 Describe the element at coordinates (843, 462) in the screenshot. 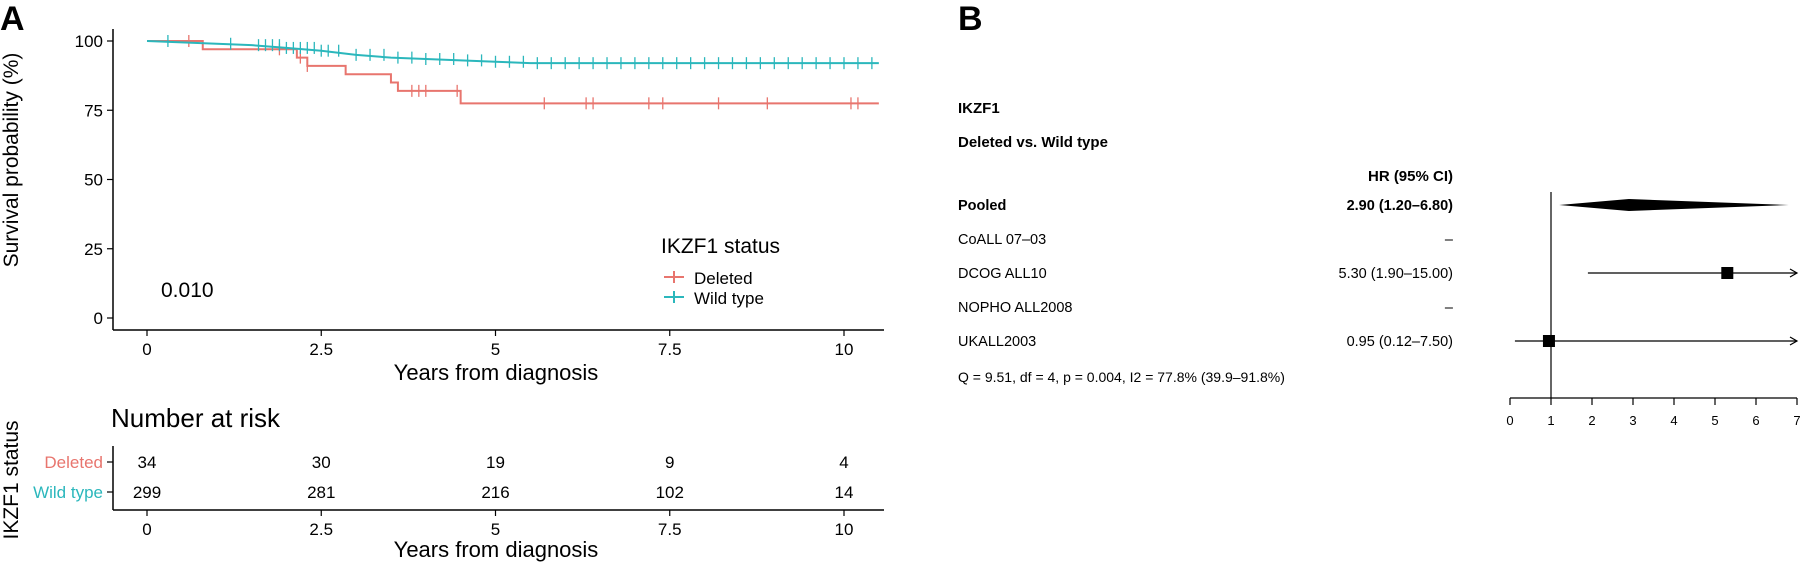

I see `risk-cell: 4` at that location.